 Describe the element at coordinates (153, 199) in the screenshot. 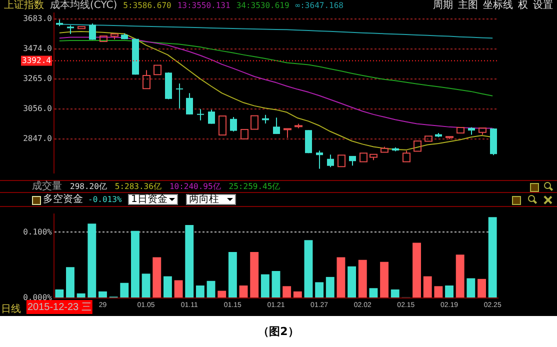

I see `dropdown-field: 1日资金` at that location.